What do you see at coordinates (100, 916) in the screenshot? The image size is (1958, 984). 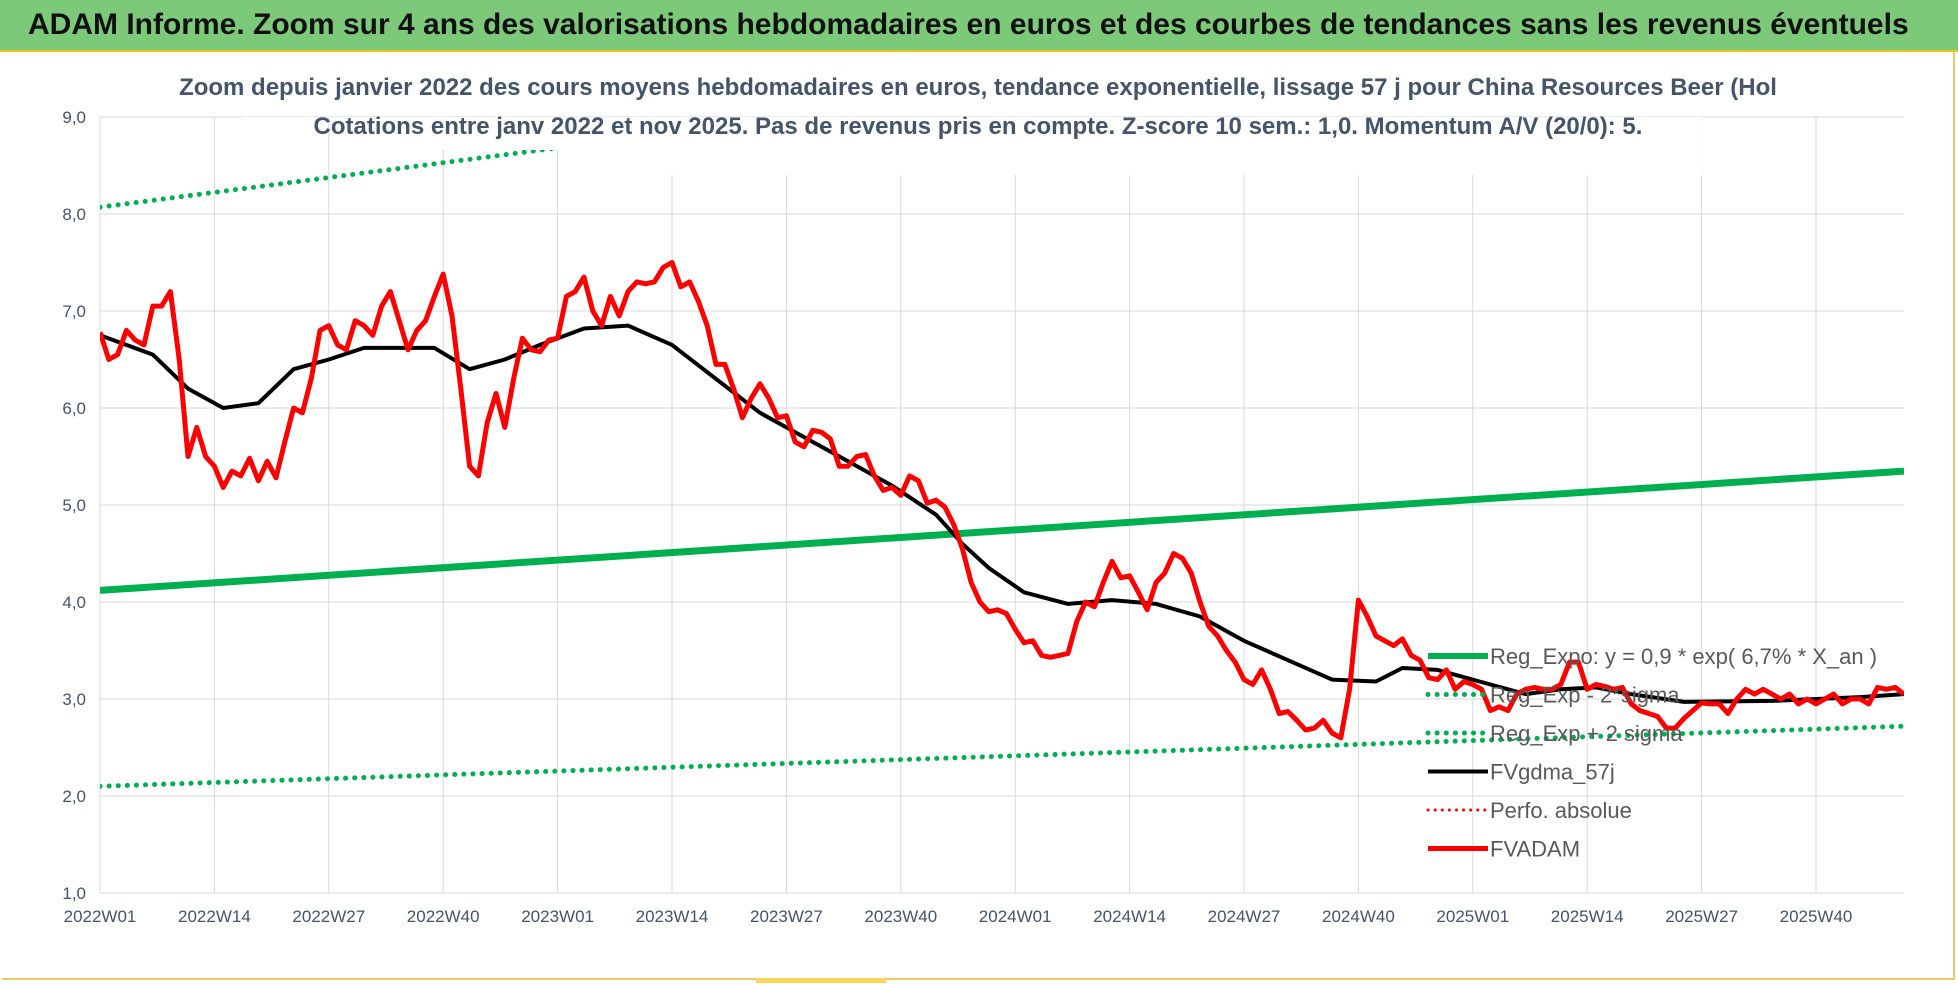 I see `x-tick-label: 2022W01` at bounding box center [100, 916].